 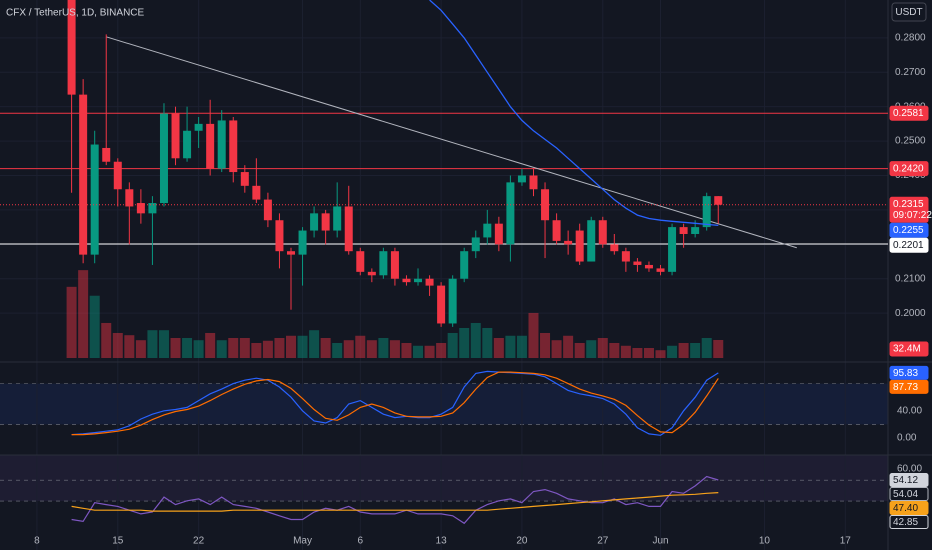 What do you see at coordinates (905, 494) in the screenshot?
I see `badge-text: 54.04` at bounding box center [905, 494].